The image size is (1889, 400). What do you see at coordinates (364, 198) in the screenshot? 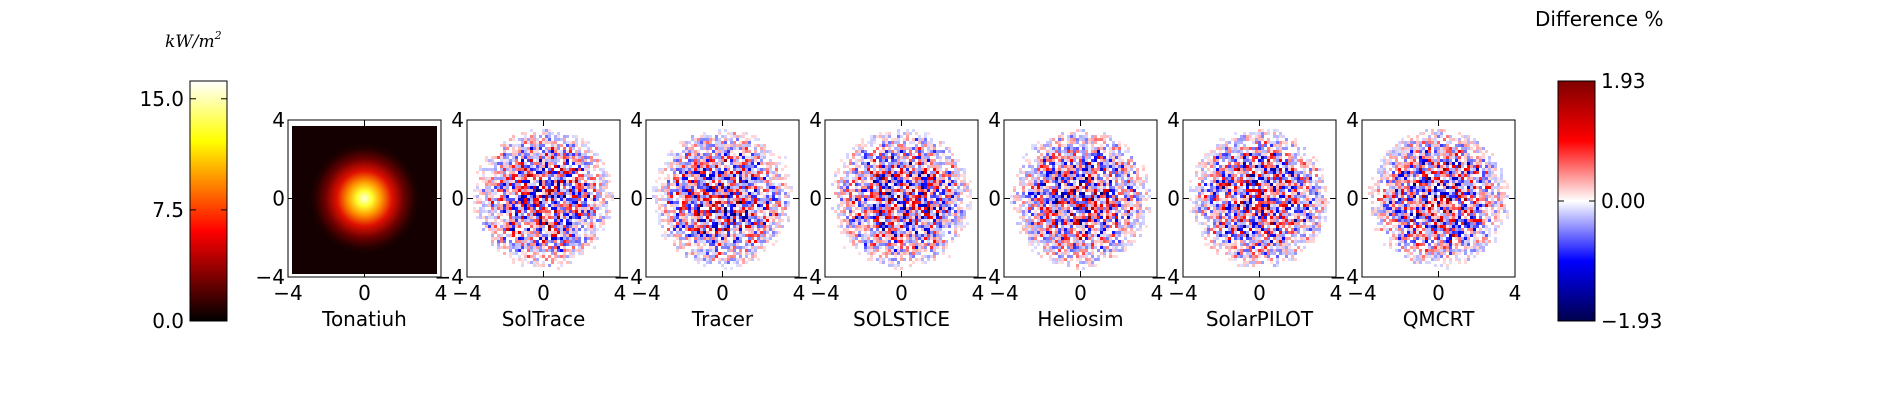
I see `flux-spot` at bounding box center [364, 198].